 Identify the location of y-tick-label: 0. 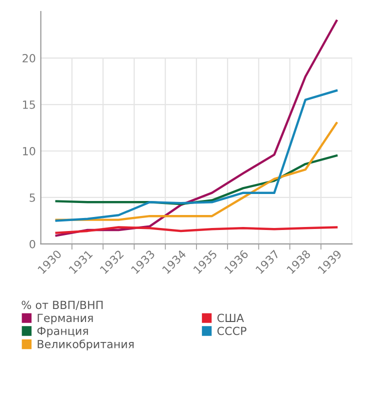
(33, 244).